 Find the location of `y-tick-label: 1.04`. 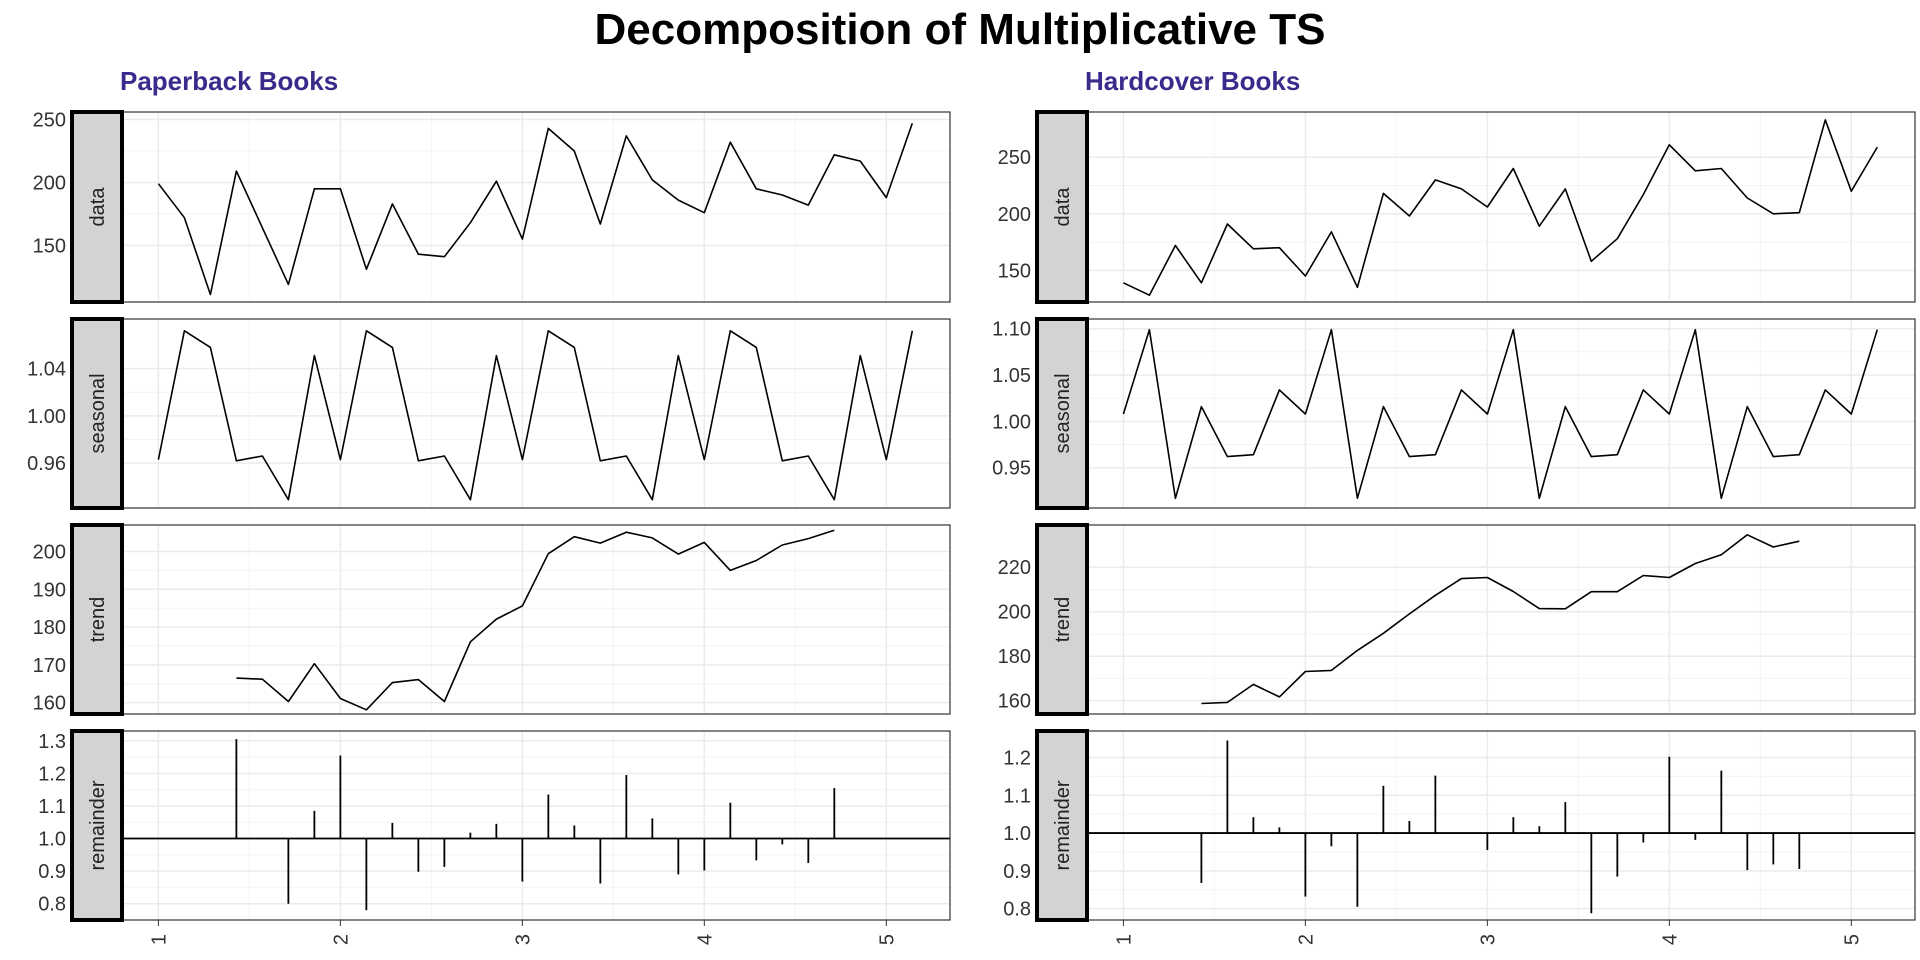

y-tick-label: 1.04 is located at coordinates (46, 370).